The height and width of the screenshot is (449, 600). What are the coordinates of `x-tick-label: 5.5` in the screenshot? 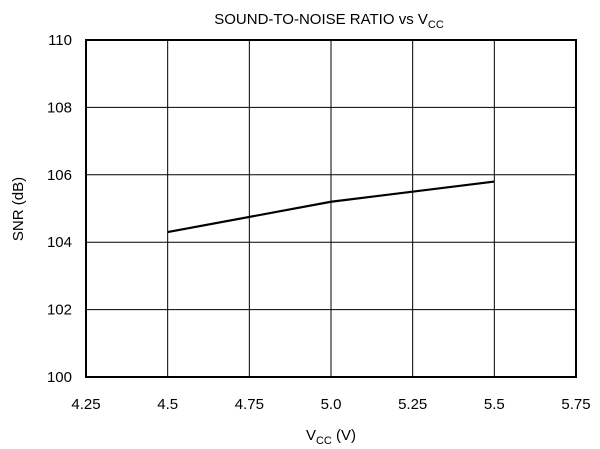 It's located at (494, 404).